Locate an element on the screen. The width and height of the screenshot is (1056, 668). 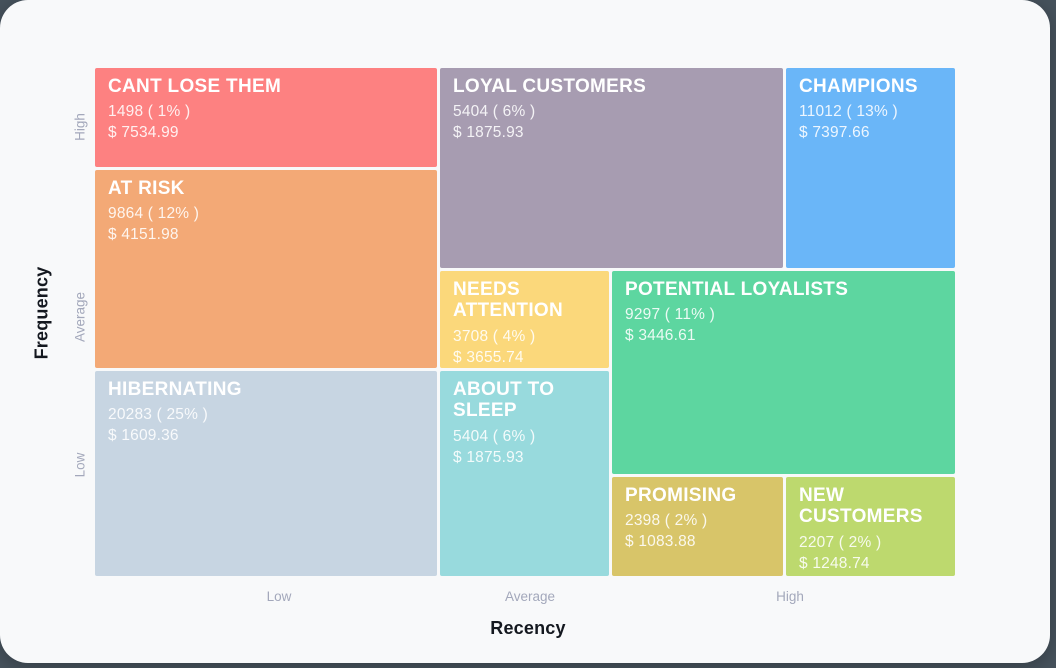
segment-monetary: $ 7534.99 is located at coordinates (143, 133).